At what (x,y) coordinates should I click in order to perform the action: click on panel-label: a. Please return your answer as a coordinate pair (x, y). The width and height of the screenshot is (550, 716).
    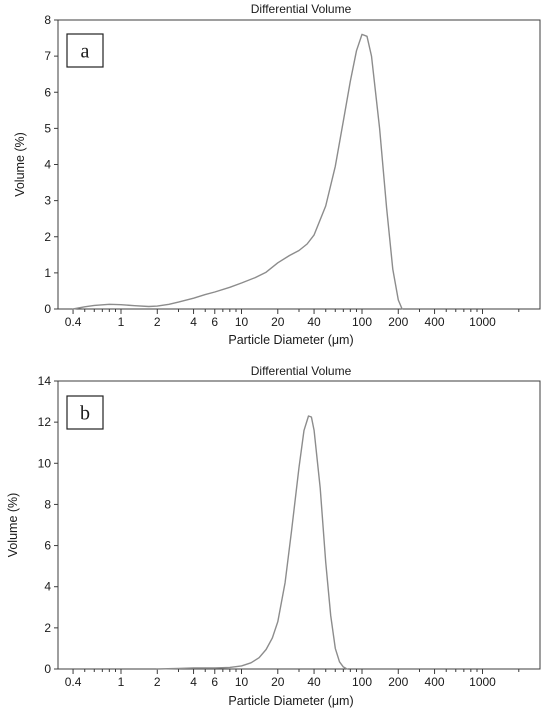
    Looking at the image, I should click on (85, 52).